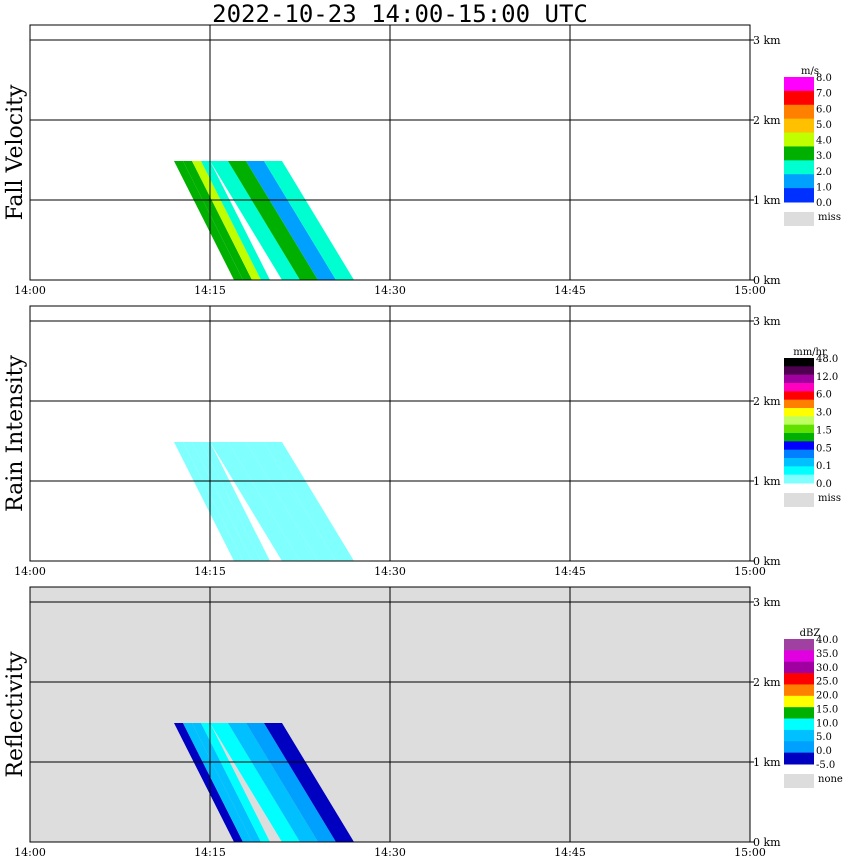 This screenshot has height=868, width=850. Describe the element at coordinates (767, 321) in the screenshot. I see `y-tick-label: 3 km` at that location.